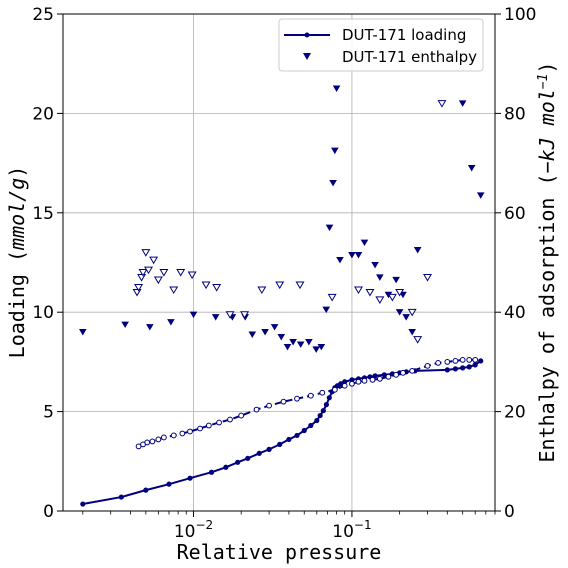  Describe the element at coordinates (43, 15) in the screenshot. I see `y-tick-label-left: 25` at that location.